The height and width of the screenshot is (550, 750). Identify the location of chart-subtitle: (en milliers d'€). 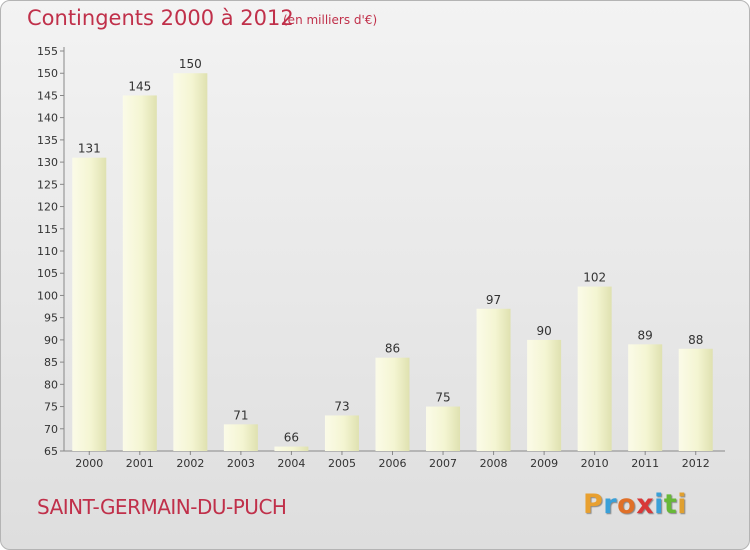
(330, 20).